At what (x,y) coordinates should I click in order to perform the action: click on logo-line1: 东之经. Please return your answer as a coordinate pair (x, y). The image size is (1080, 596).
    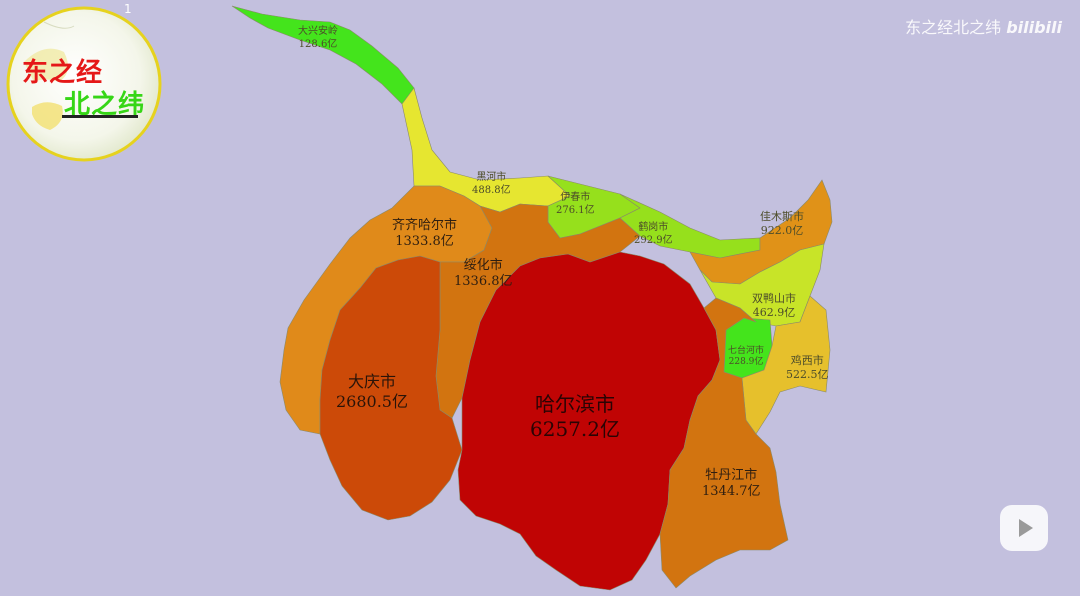
    Looking at the image, I should click on (63, 73).